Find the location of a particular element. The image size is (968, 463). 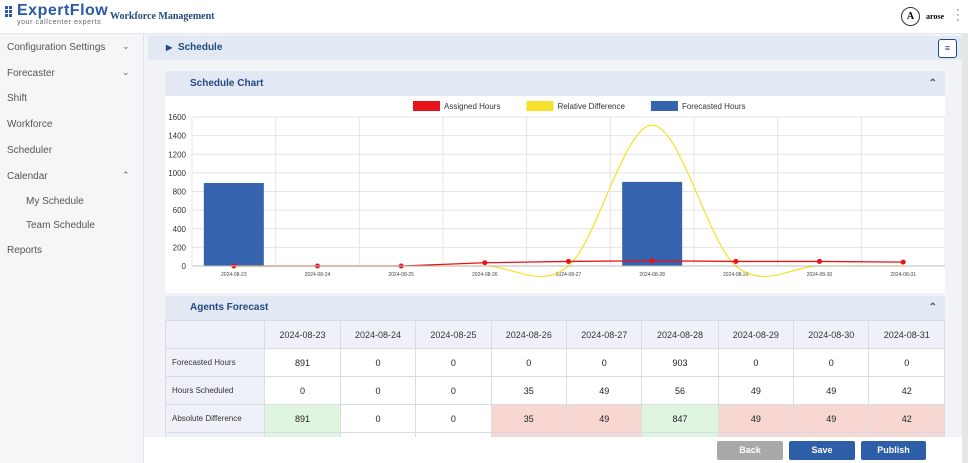

chart-panel-header: Schedule Chart ⌃ is located at coordinates (555, 83).